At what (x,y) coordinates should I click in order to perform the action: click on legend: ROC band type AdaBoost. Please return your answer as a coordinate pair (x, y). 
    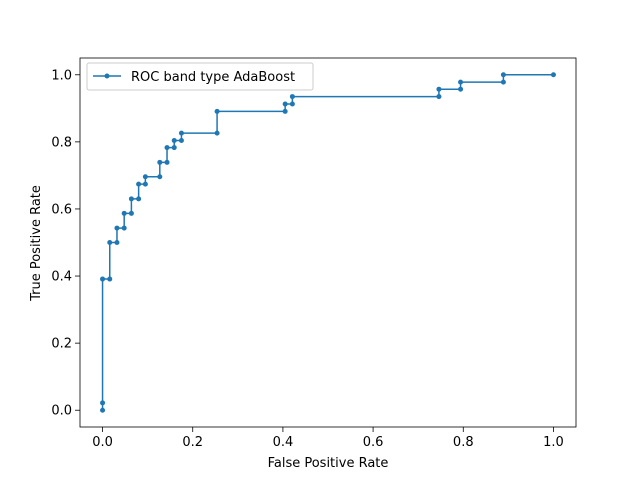
    Looking at the image, I should click on (200, 76).